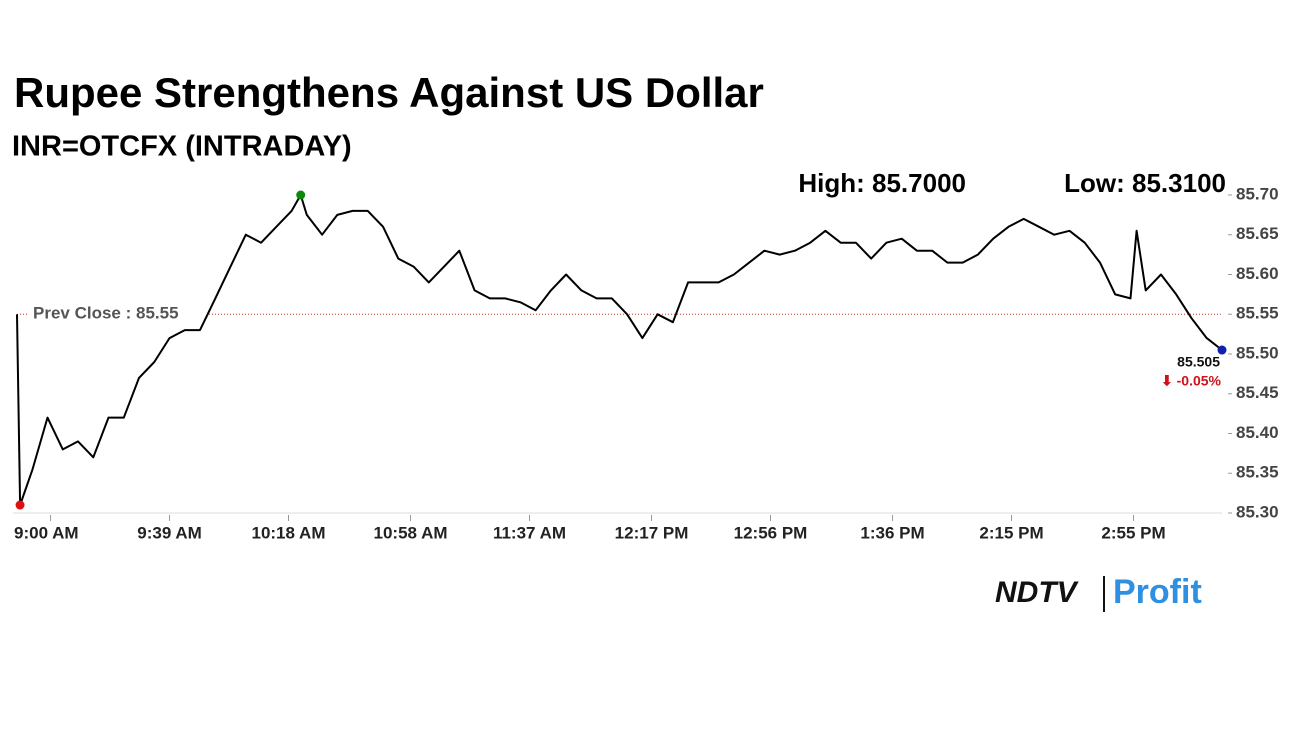 Image resolution: width=1296 pixels, height=729 pixels. I want to click on high-marker, so click(301, 195).